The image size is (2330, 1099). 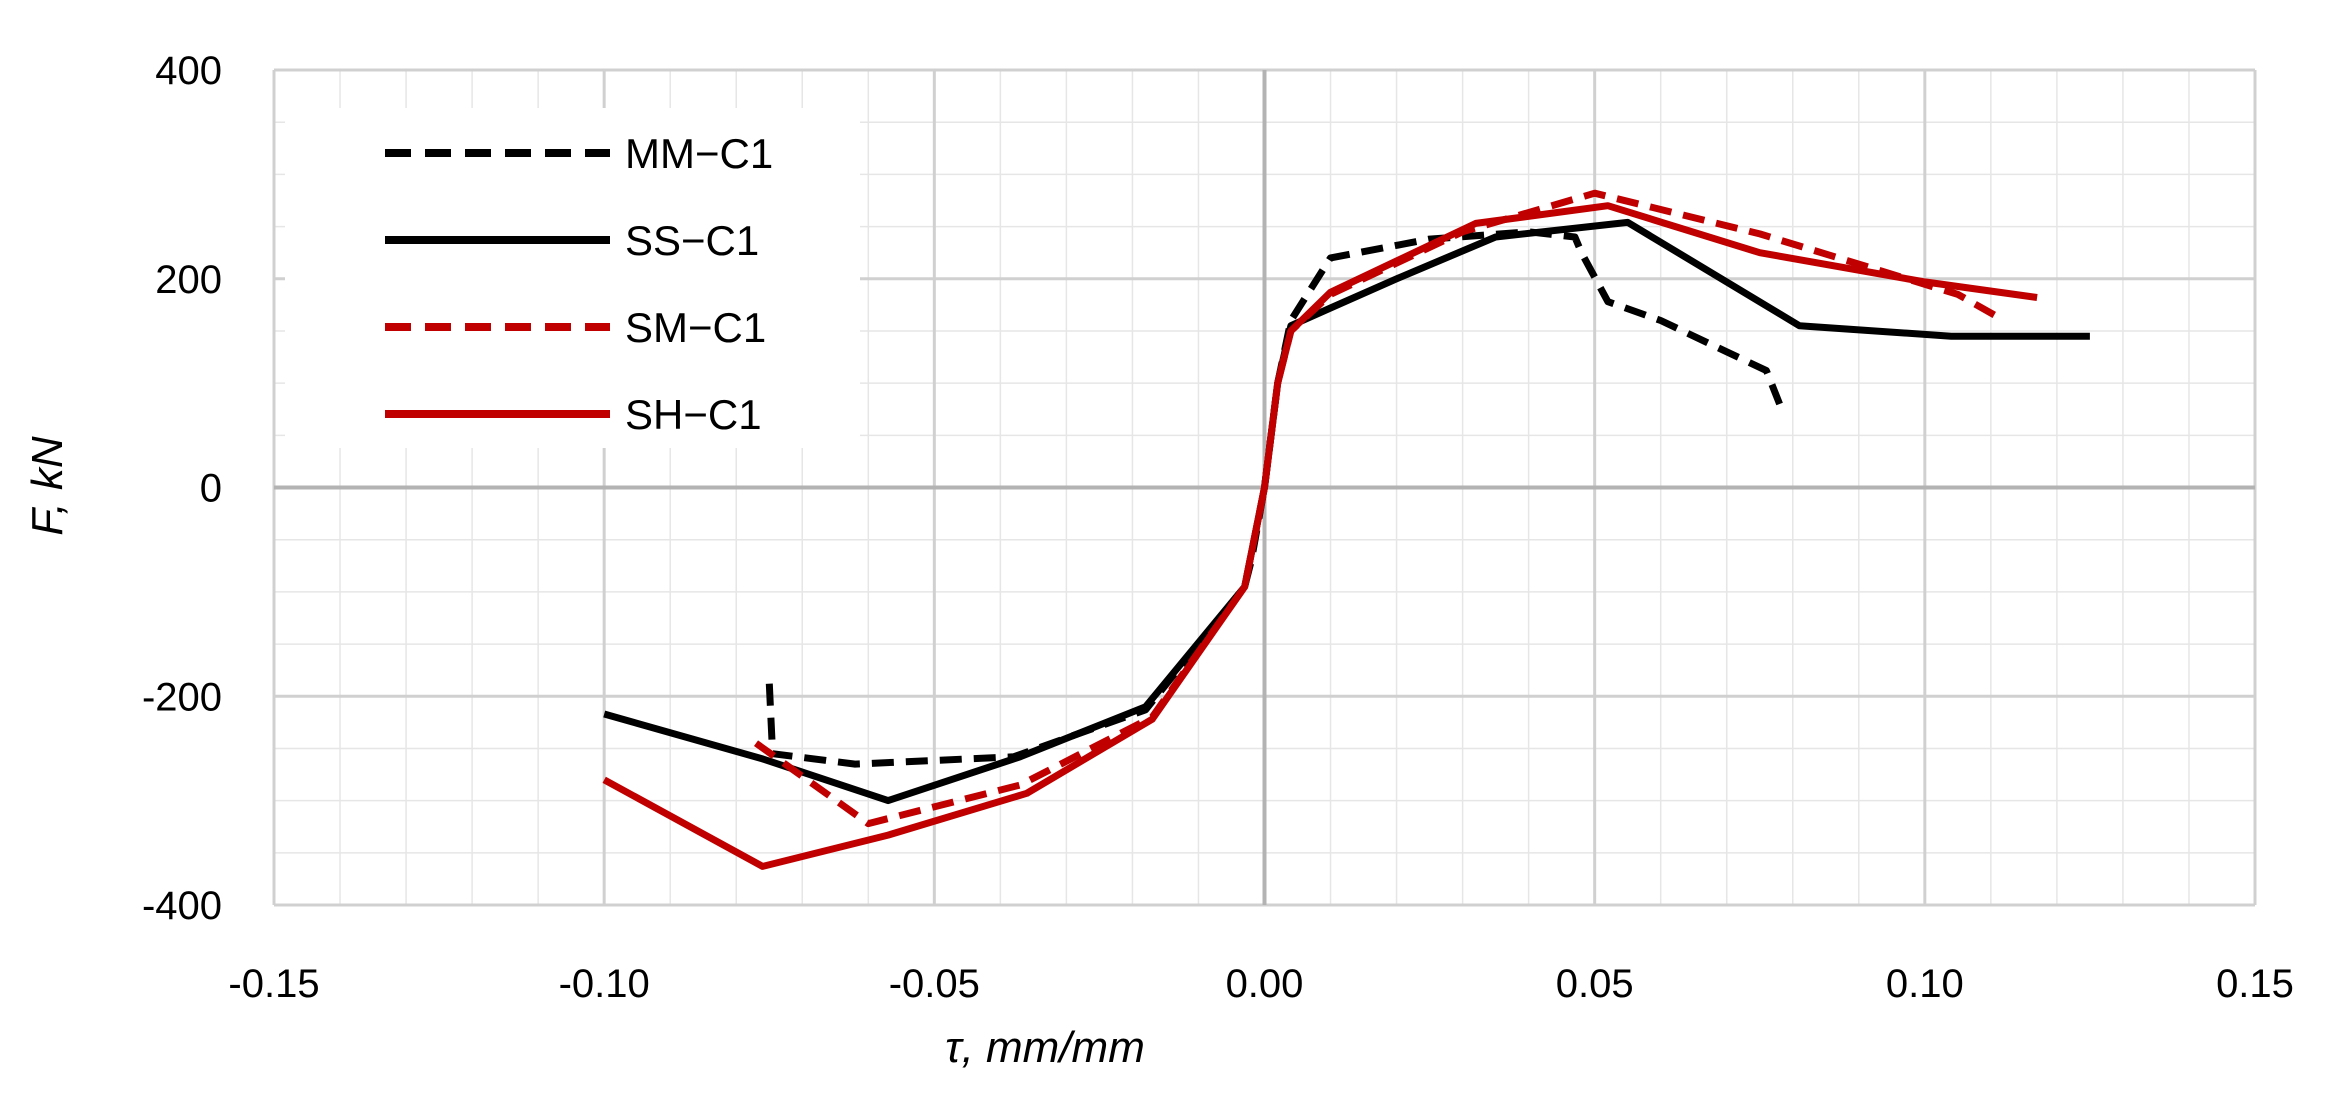 I want to click on legend-label-sm-c1: SM−C1, so click(x=695, y=327).